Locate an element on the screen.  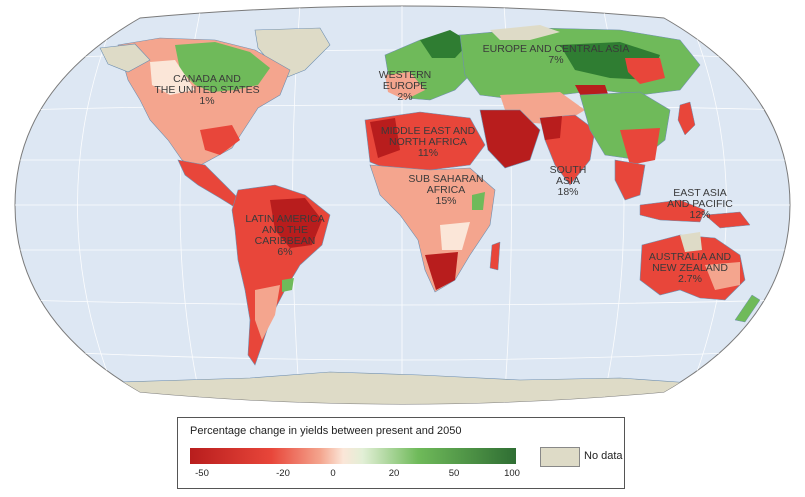
tick-label-minus20: -20 is located at coordinates (283, 473).